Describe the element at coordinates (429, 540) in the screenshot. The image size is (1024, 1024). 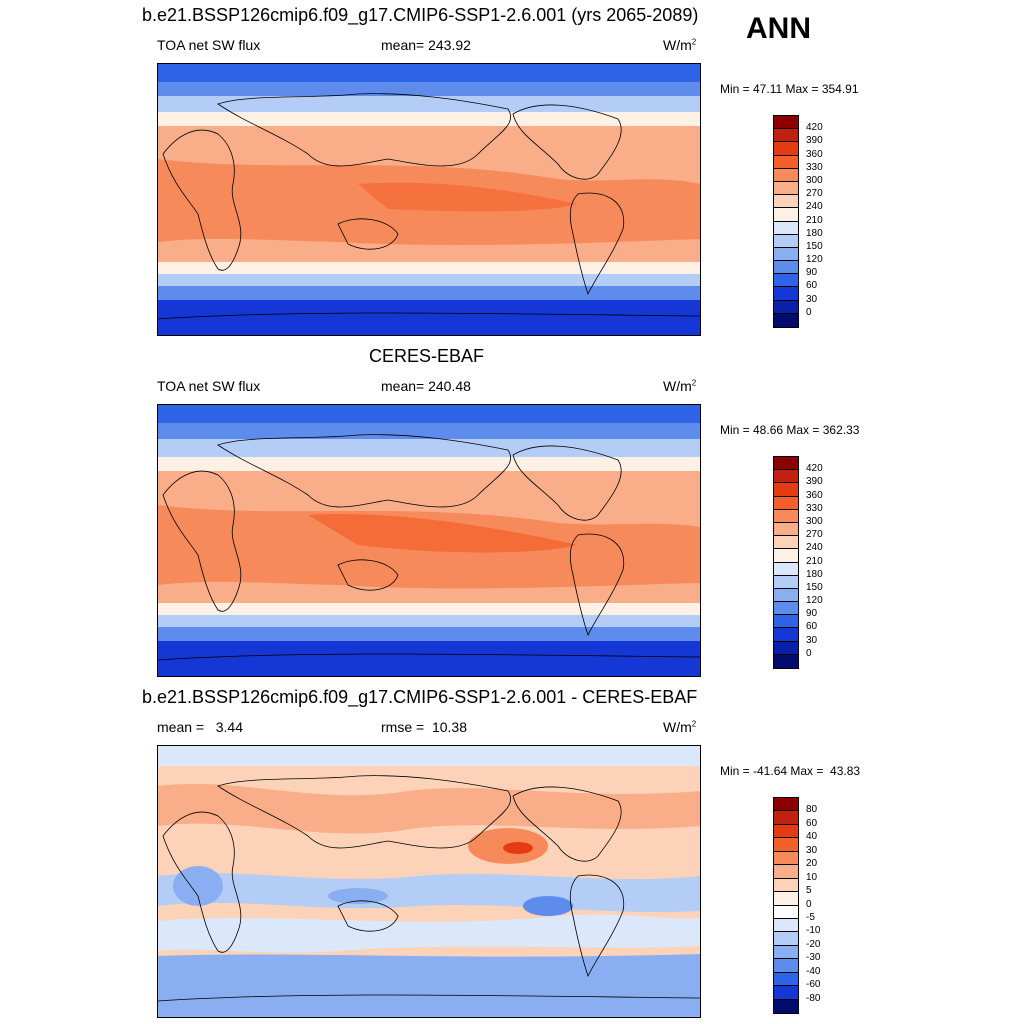
I see `panel2-map` at that location.